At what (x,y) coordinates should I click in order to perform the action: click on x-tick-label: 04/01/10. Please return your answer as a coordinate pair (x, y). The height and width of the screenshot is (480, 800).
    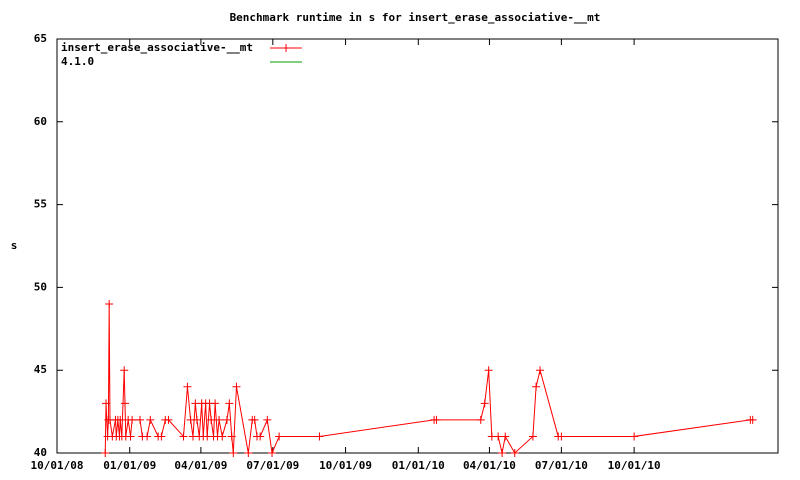
    Looking at the image, I should click on (489, 465).